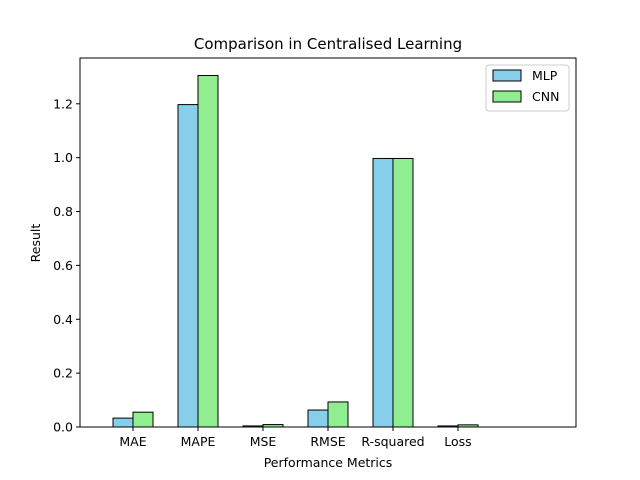  What do you see at coordinates (318, 418) in the screenshot?
I see `bar-mlp-rmse` at bounding box center [318, 418].